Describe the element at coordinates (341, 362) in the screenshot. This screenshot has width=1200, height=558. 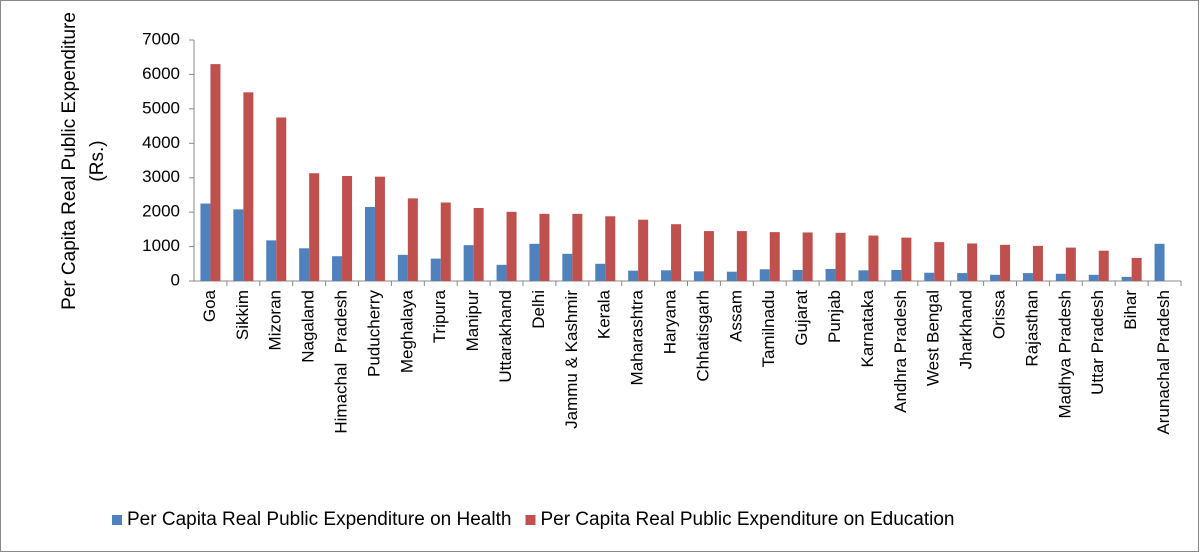
I see `x-tick-label: Himachal Pradesh` at that location.